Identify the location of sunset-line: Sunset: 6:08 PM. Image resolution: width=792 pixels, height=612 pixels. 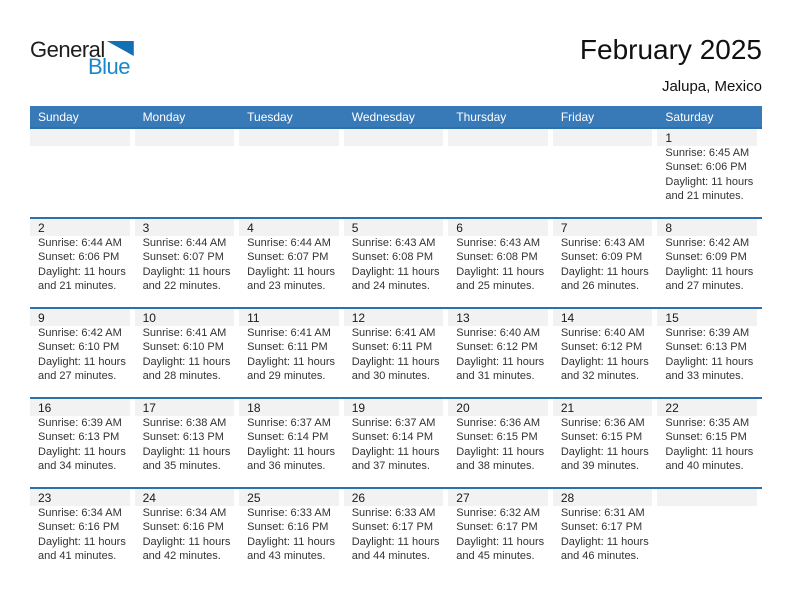
(392, 257).